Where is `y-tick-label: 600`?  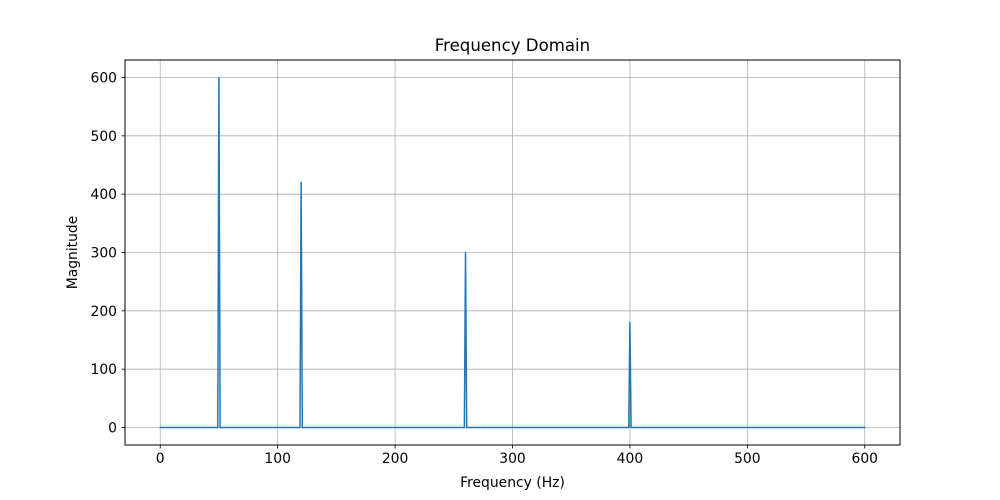 y-tick-label: 600 is located at coordinates (103, 79).